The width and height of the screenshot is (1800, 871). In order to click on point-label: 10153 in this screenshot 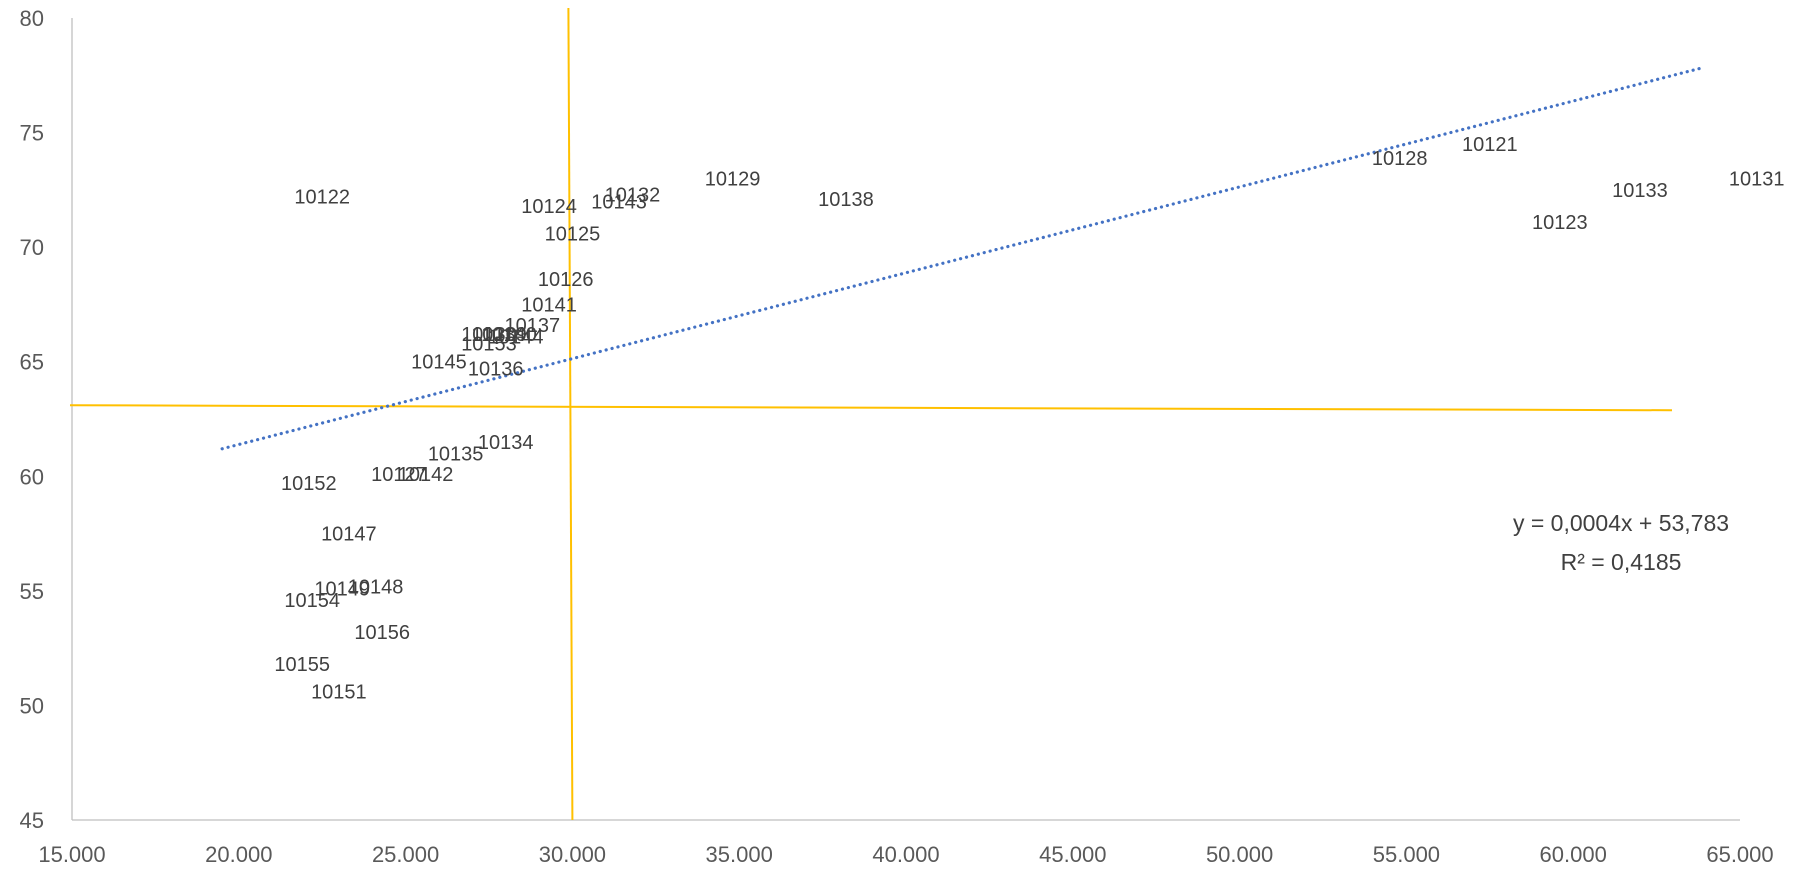, I will do `click(489, 344)`.